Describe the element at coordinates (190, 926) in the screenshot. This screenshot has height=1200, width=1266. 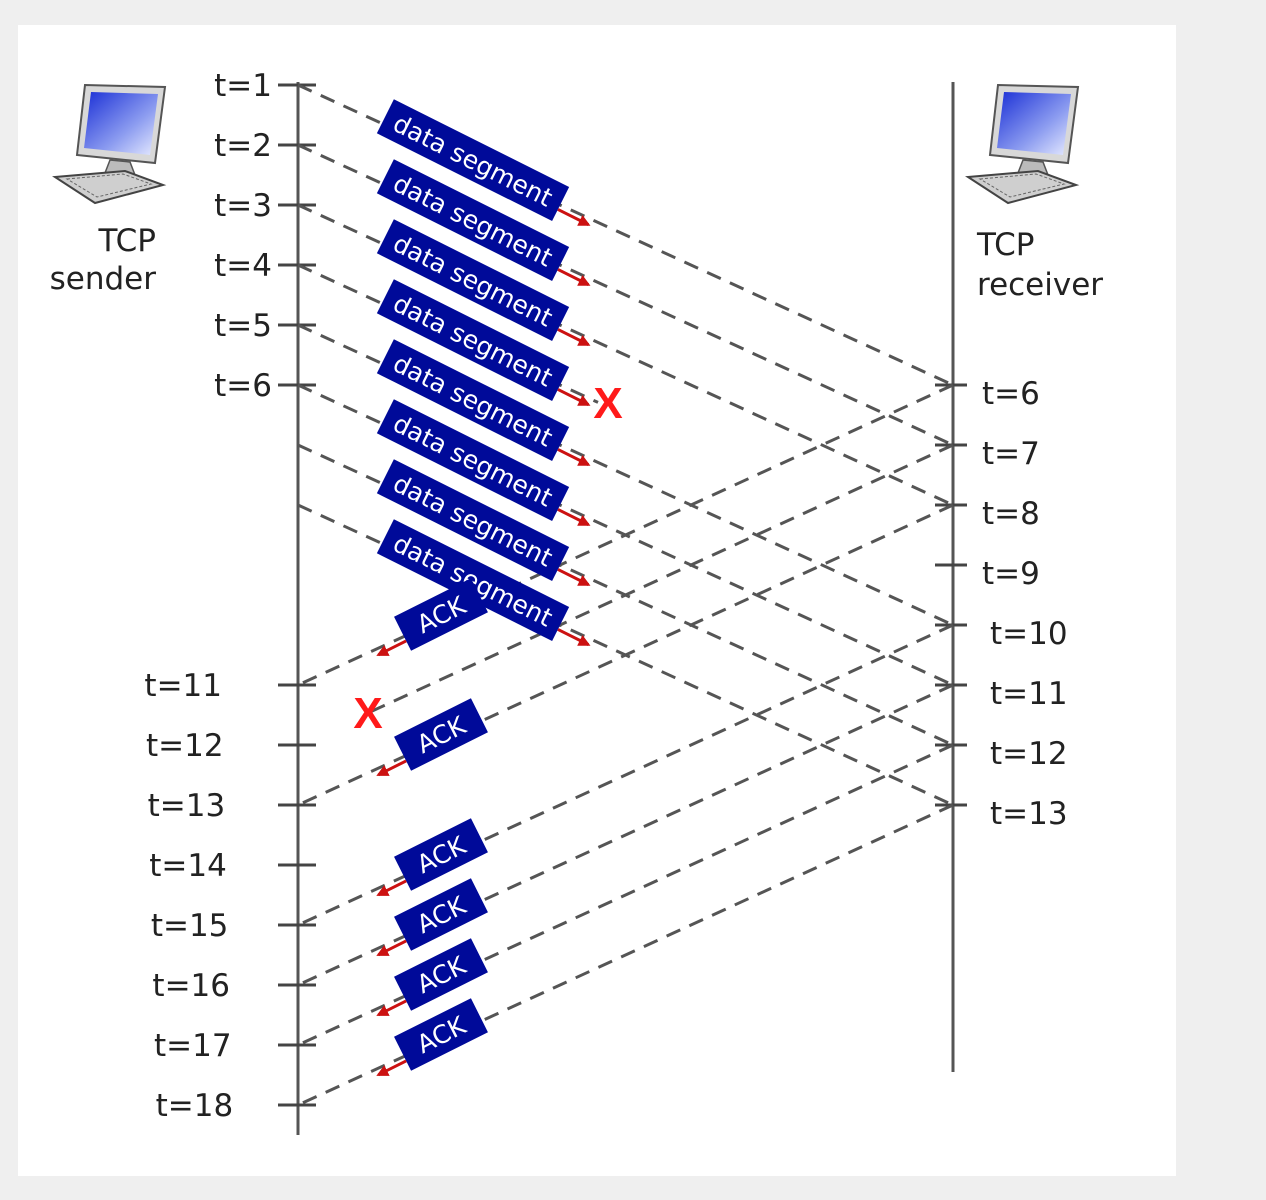
I see `sender-tick-label: t=15` at that location.